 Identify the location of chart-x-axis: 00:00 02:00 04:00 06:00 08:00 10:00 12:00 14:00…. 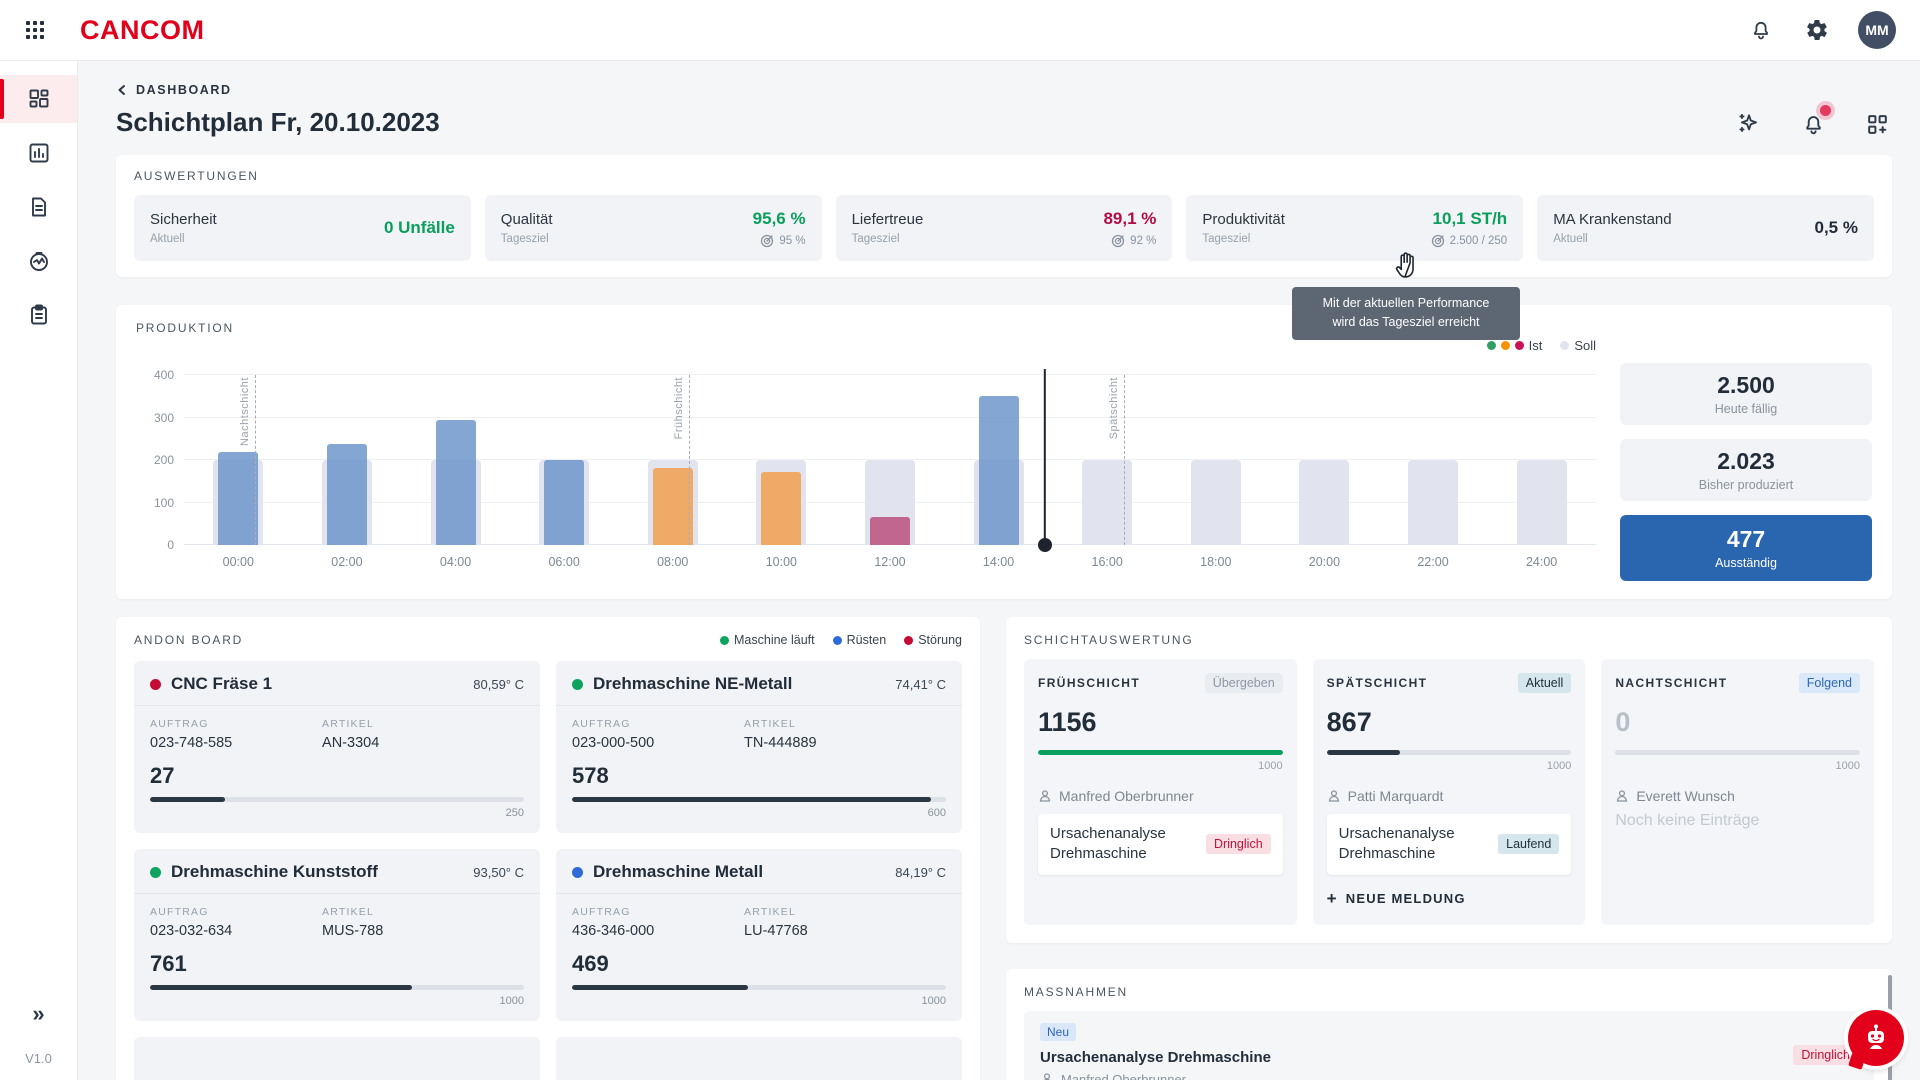
(890, 562).